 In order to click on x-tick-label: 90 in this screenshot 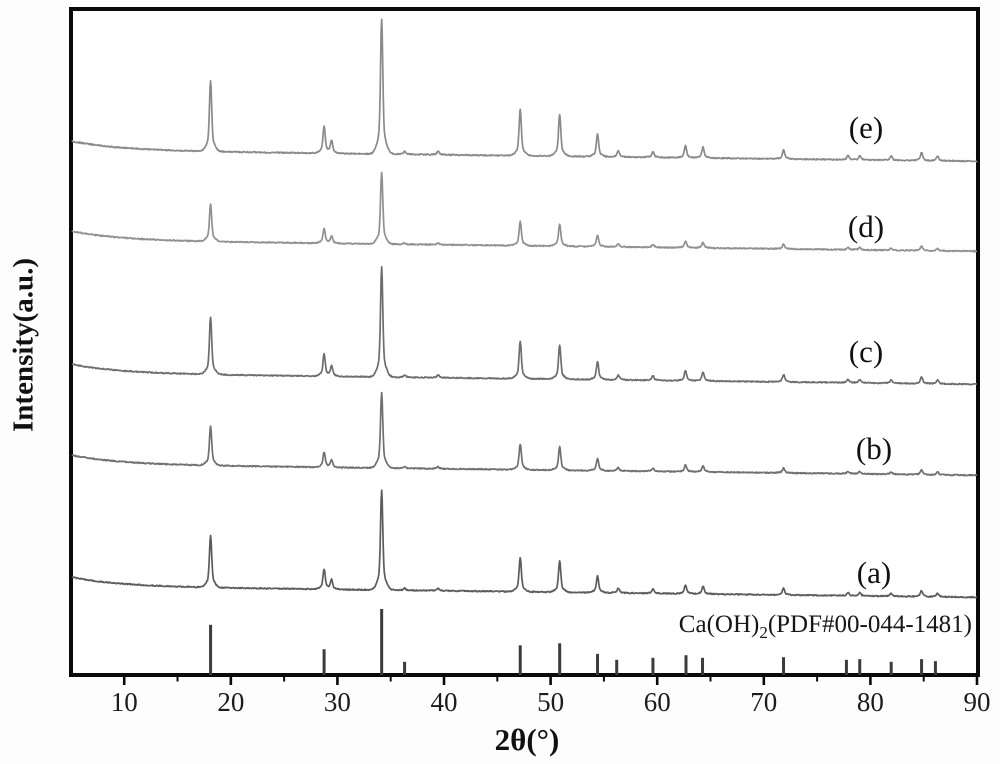, I will do `click(977, 702)`.